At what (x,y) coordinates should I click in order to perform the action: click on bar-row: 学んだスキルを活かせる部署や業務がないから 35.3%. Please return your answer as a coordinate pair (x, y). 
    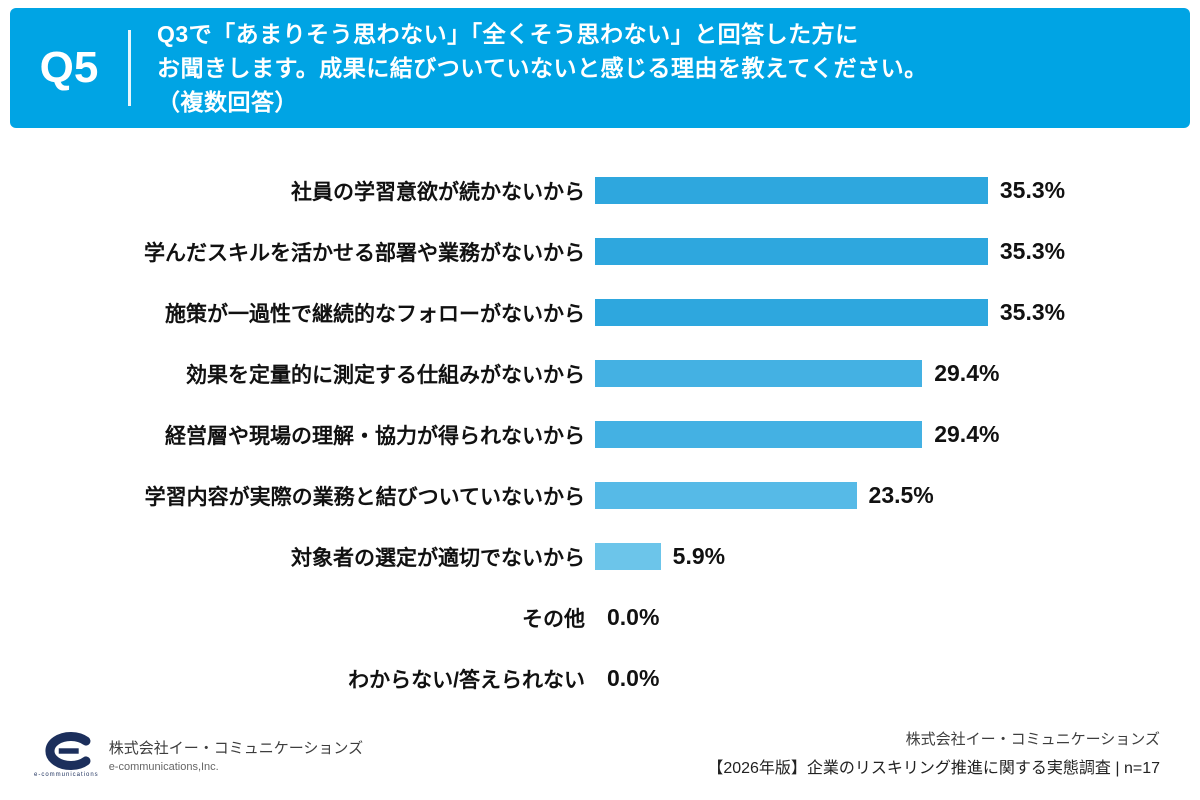
    Looking at the image, I should click on (600, 251).